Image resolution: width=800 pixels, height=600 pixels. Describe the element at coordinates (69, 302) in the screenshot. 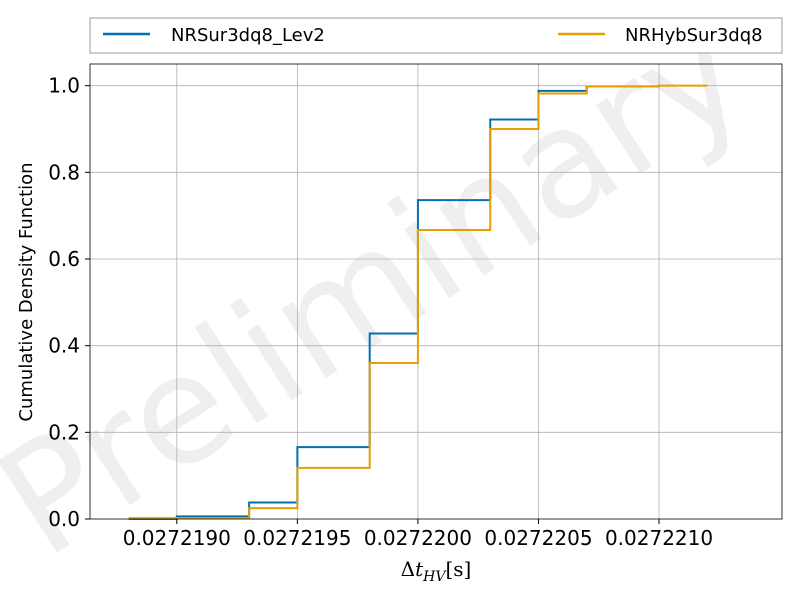

I see `y-ticks: 0.0 0.2 0.4 0.6 0.8 1.0` at that location.